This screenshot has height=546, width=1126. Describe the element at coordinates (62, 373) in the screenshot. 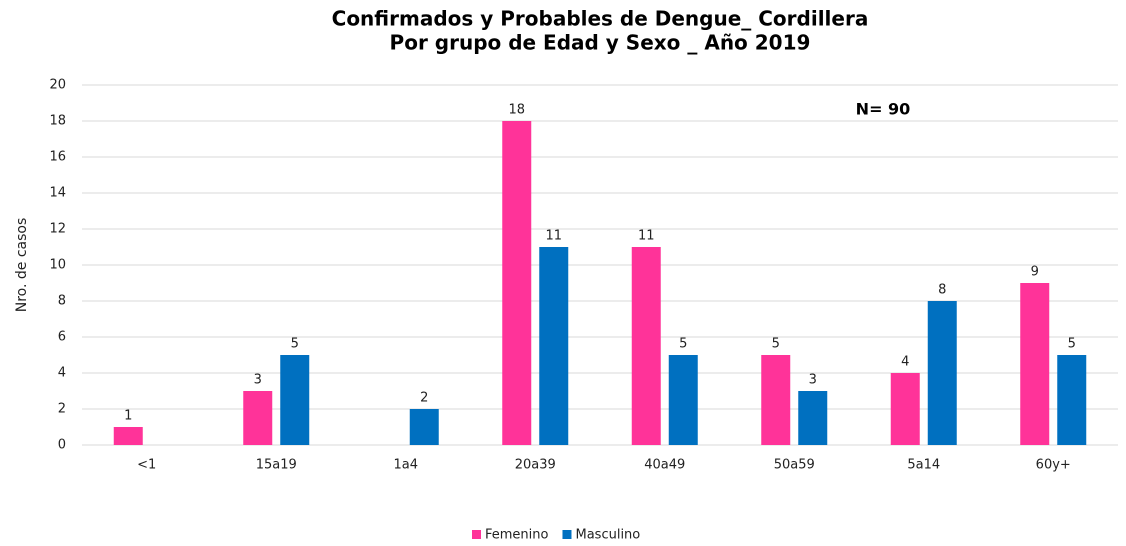

I see `y-tick-label: 4` at that location.